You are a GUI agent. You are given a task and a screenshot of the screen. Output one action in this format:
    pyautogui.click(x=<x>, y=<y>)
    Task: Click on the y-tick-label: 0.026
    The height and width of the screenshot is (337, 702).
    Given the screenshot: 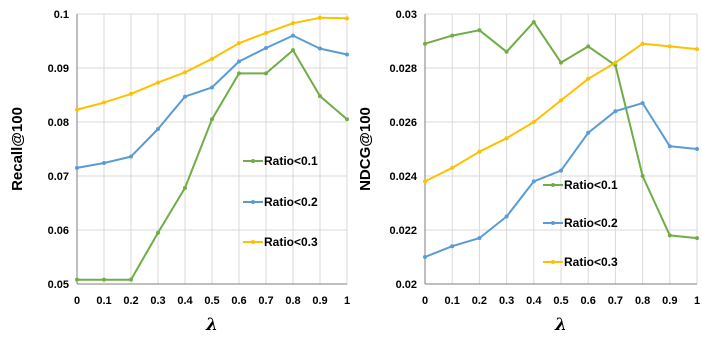 What is the action you would take?
    pyautogui.click(x=403, y=123)
    